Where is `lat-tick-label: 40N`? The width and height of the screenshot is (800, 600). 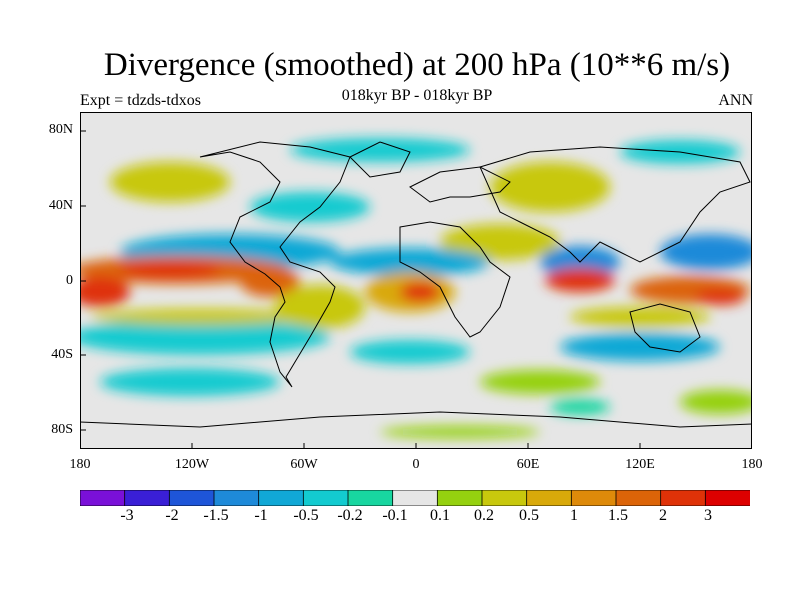
lat-tick-label: 40N is located at coordinates (60, 205).